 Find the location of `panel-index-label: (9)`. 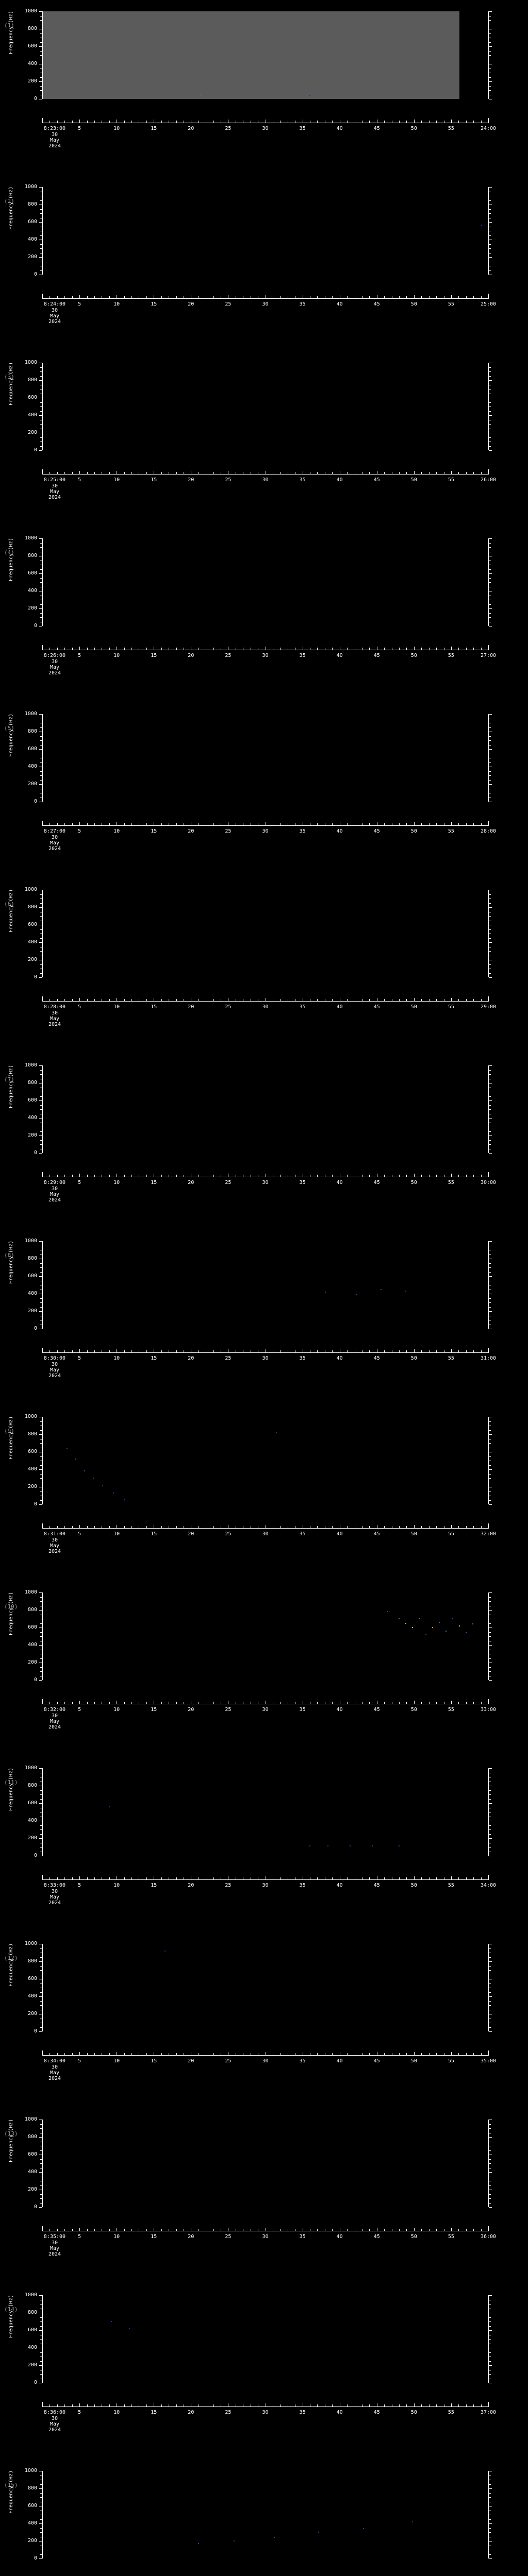

panel-index-label: (9) is located at coordinates (9, 1431).